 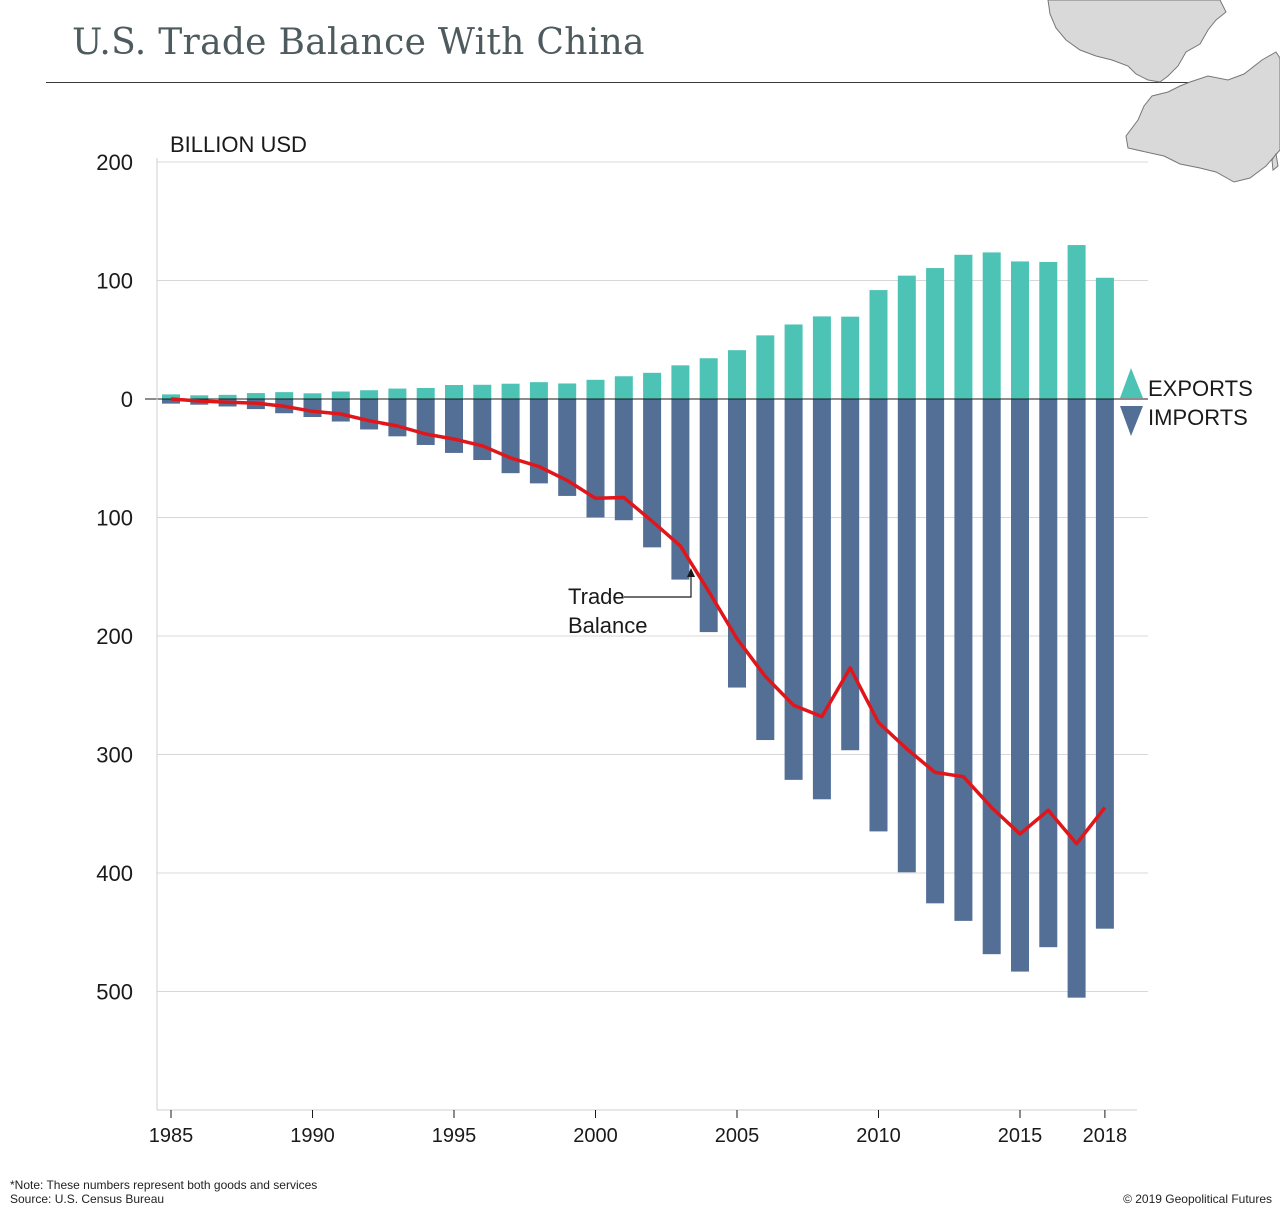 I want to click on x-tick-label: 2005, so click(x=737, y=1136).